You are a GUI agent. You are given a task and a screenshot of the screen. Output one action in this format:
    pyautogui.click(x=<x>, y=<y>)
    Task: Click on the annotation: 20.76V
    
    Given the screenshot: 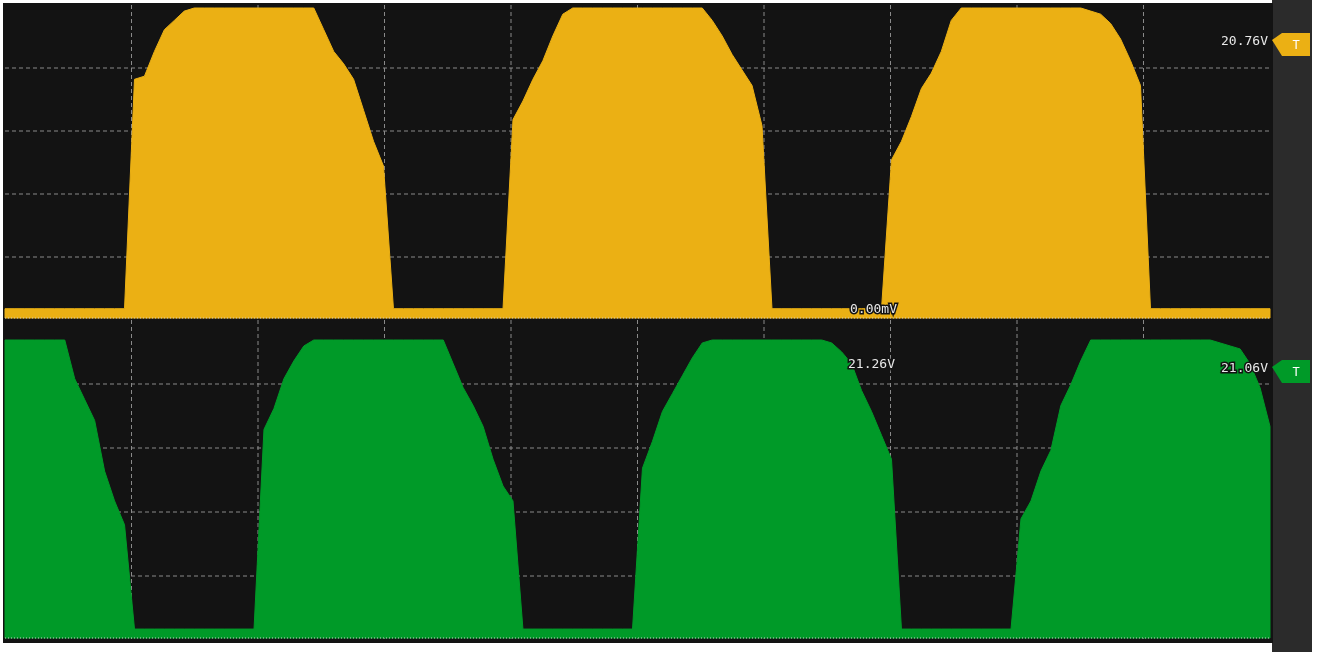 What is the action you would take?
    pyautogui.click(x=1245, y=40)
    